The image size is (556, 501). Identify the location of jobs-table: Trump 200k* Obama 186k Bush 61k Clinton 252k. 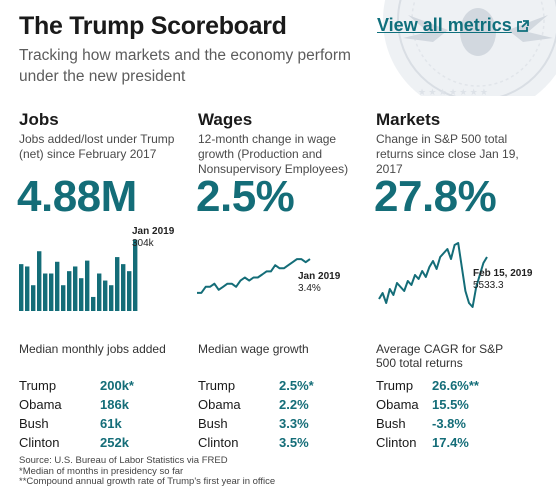
(99, 414).